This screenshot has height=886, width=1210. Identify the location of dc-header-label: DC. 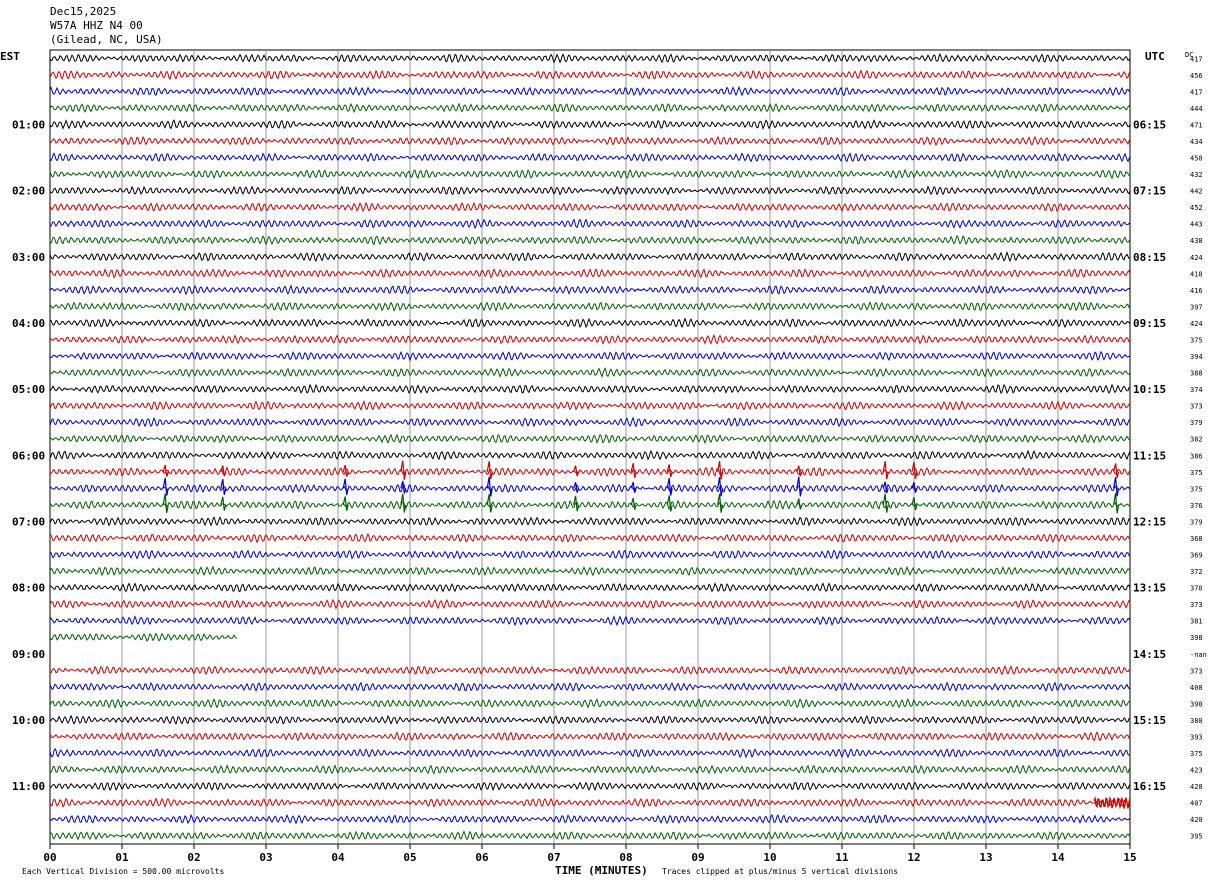
(1189, 55).